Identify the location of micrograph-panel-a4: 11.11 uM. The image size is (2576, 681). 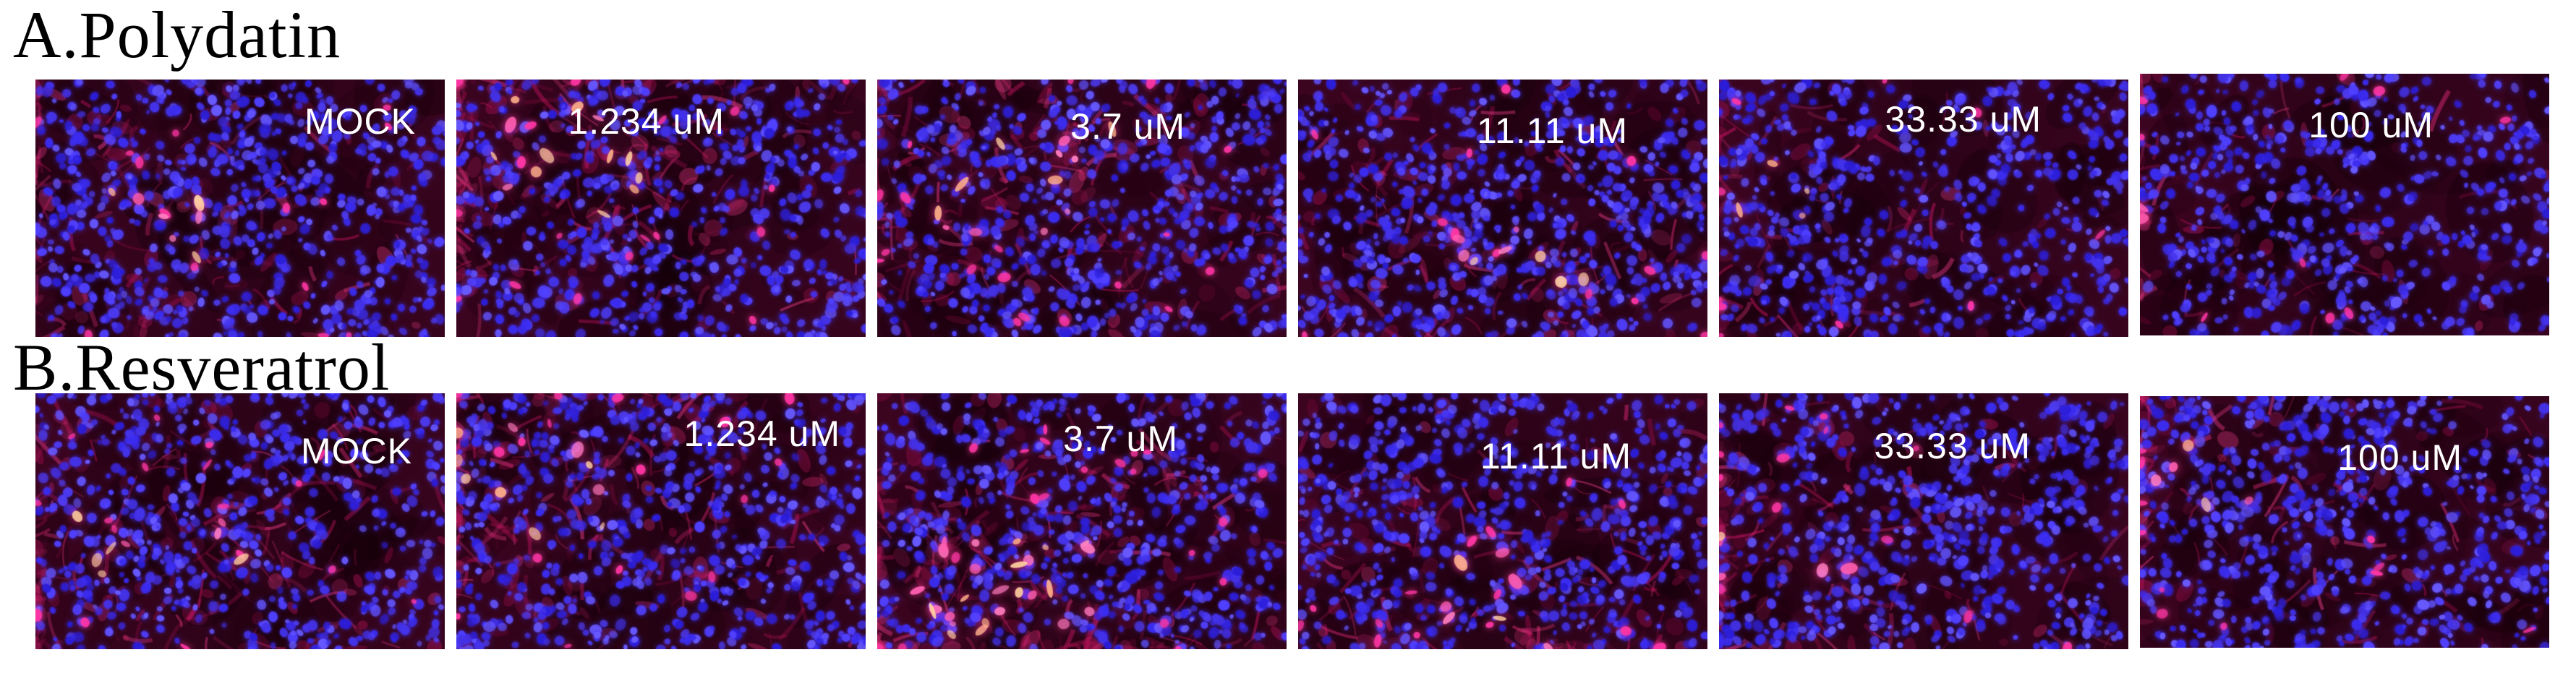
(1503, 208).